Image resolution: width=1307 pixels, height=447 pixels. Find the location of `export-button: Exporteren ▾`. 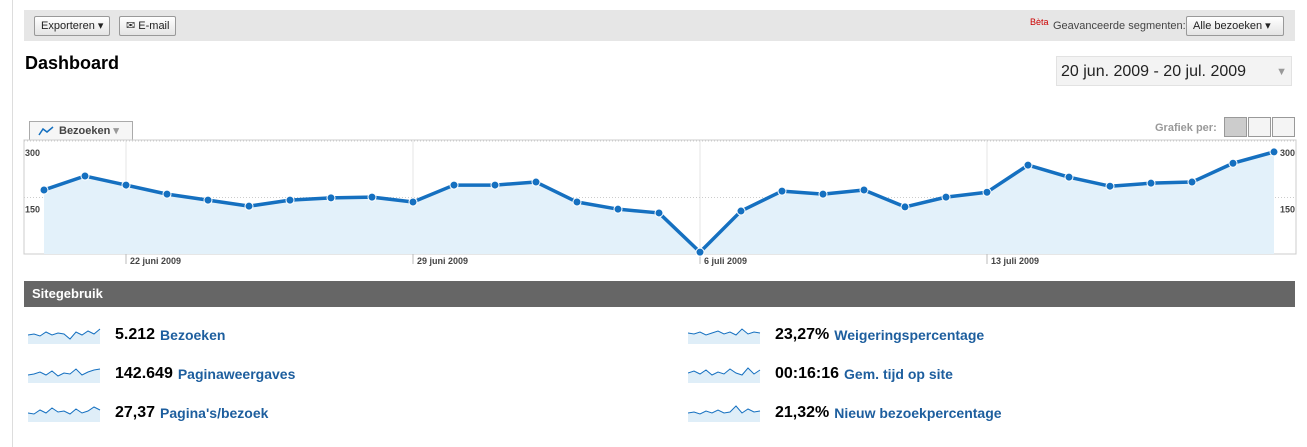

export-button: Exporteren ▾ is located at coordinates (72, 26).